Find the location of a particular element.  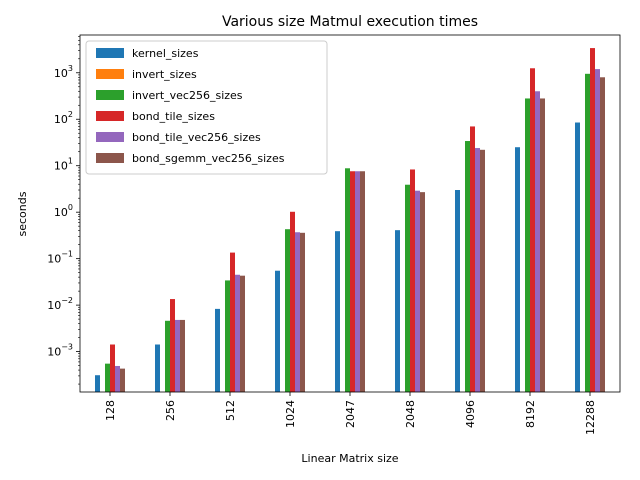

y-tick-label: 10¹ is located at coordinates (63, 165).